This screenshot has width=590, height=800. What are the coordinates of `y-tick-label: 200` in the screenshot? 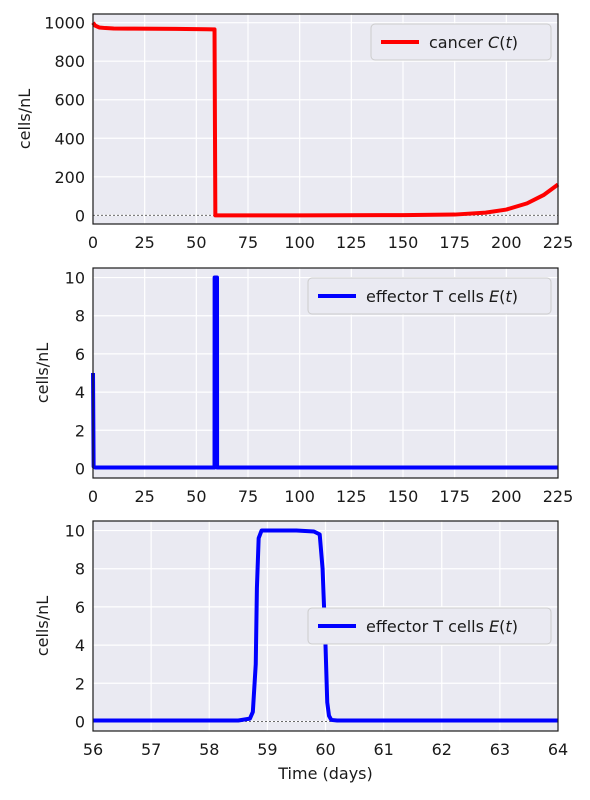 It's located at (69, 177).